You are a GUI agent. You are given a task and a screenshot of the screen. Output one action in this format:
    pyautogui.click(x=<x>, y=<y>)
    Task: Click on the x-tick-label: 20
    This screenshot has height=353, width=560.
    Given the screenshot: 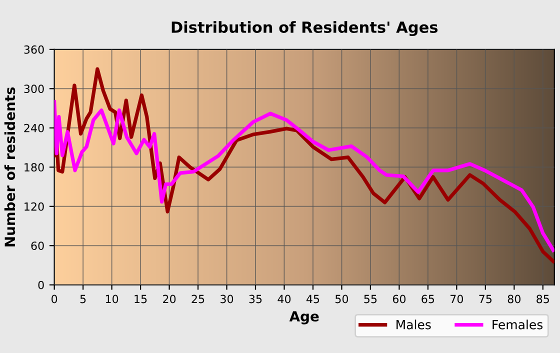 What is the action you would take?
    pyautogui.click(x=169, y=299)
    